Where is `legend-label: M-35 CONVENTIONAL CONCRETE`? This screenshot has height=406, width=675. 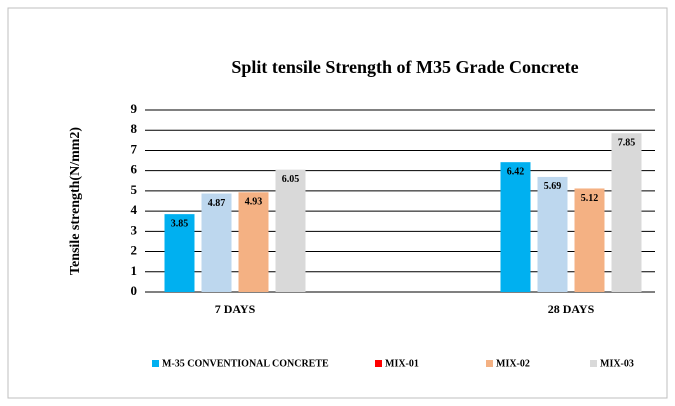 legend-label: M-35 CONVENTIONAL CONCRETE is located at coordinates (245, 363).